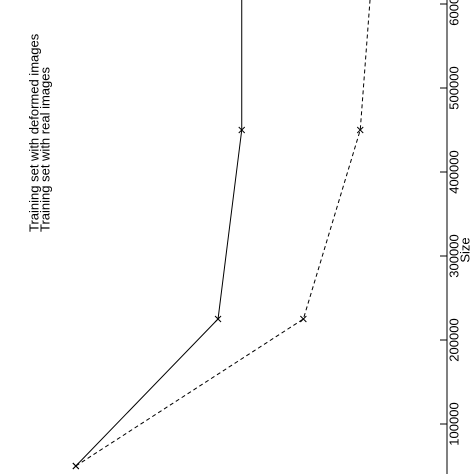 Image resolution: width=474 pixels, height=474 pixels. I want to click on legend-label: Training set with real images, so click(44, 149).